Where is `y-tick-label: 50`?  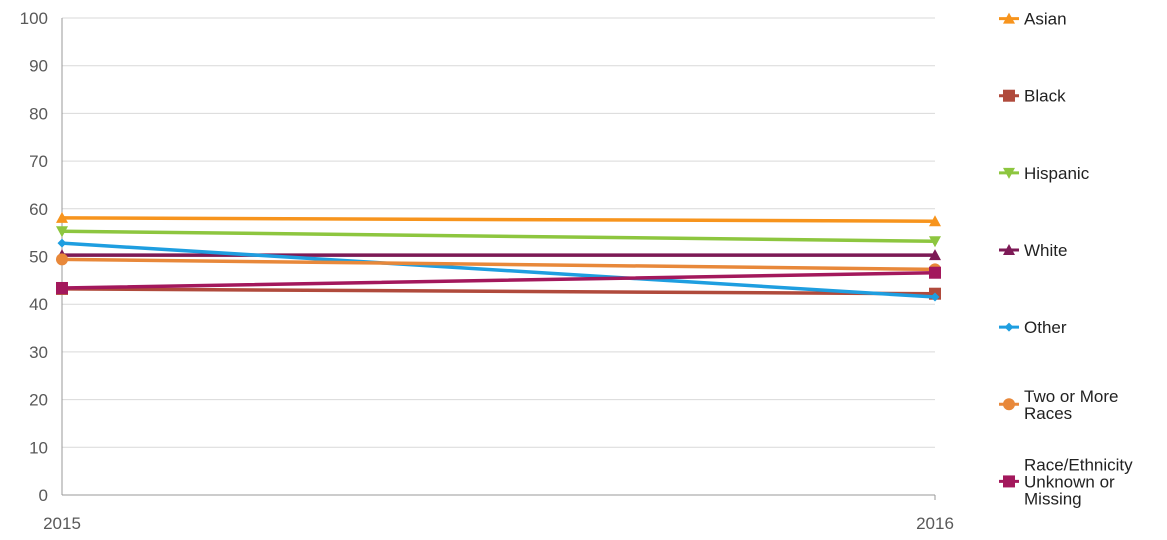 y-tick-label: 50 is located at coordinates (38, 257).